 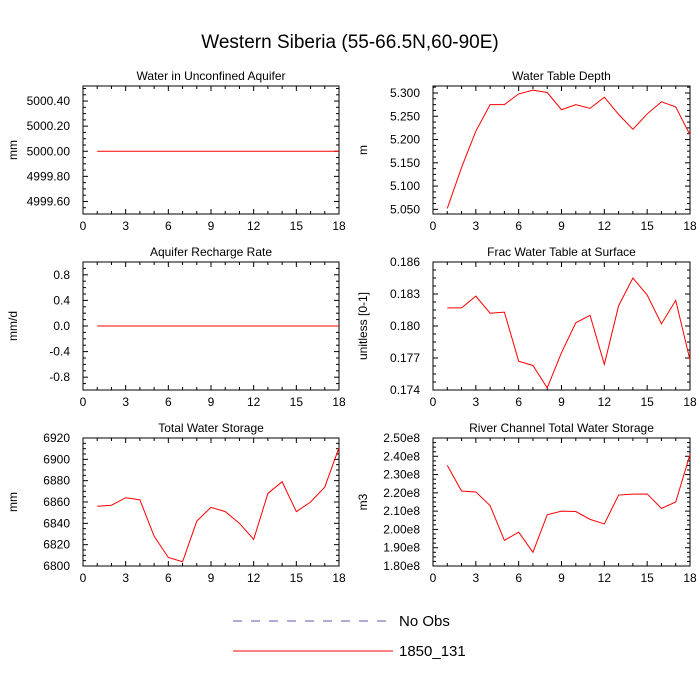 I want to click on y-tick-label: 2.20e8, so click(x=401, y=493).